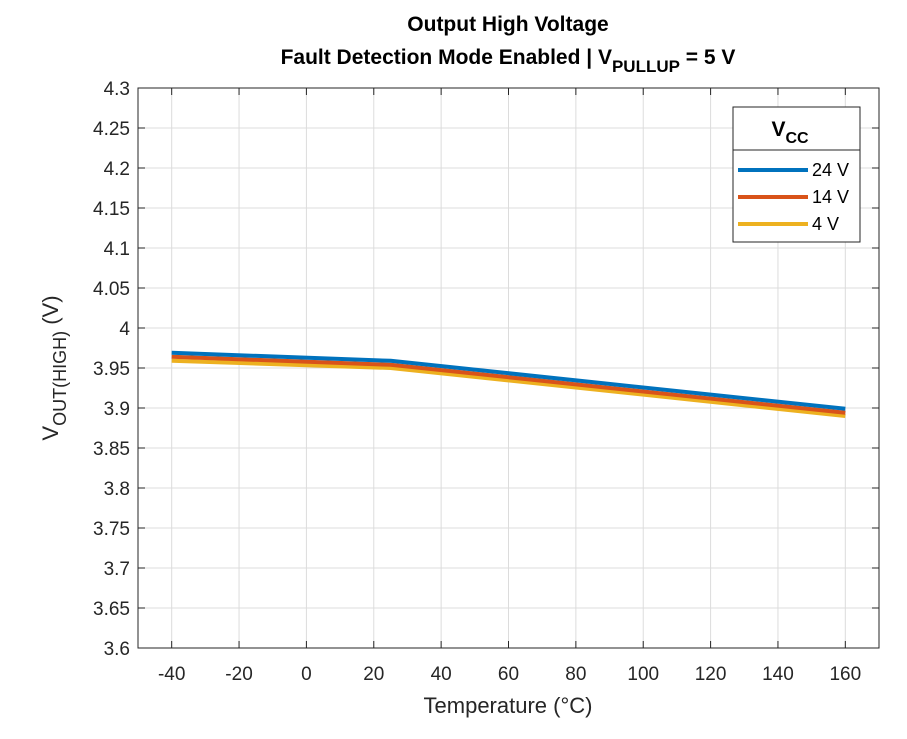  What do you see at coordinates (643, 674) in the screenshot?
I see `x-tick-label: 100` at bounding box center [643, 674].